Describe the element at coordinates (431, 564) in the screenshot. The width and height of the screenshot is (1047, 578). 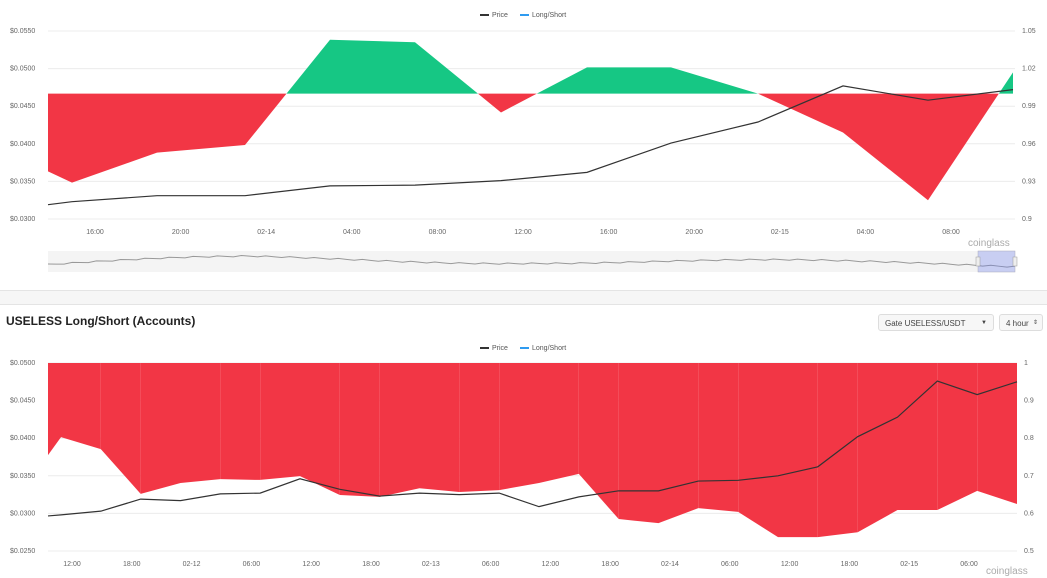
I see `x-axis-tick: 02-13` at that location.